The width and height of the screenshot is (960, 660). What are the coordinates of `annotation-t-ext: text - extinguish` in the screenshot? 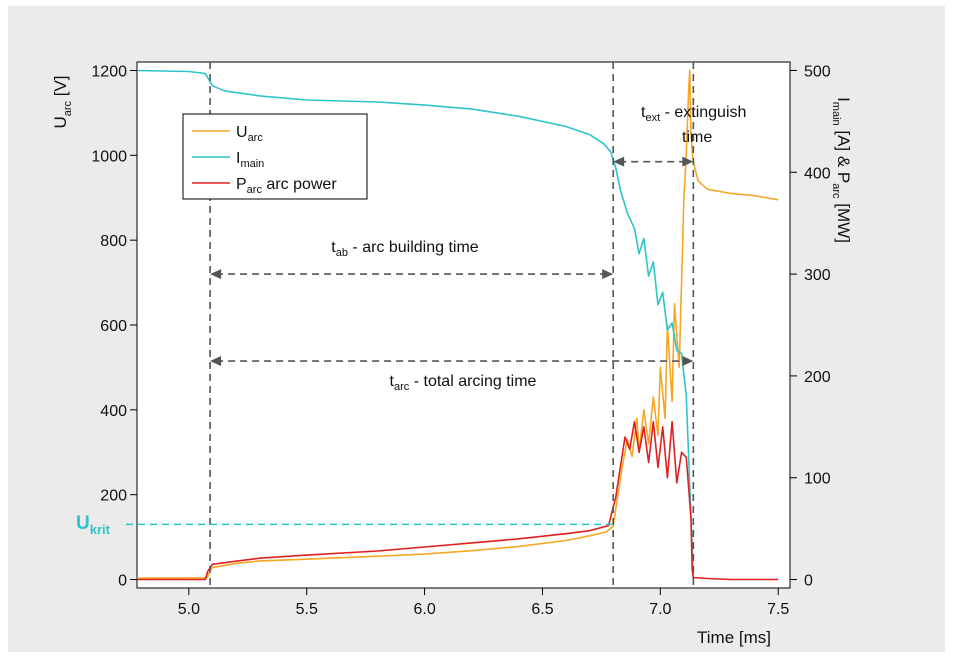 It's located at (693, 114).